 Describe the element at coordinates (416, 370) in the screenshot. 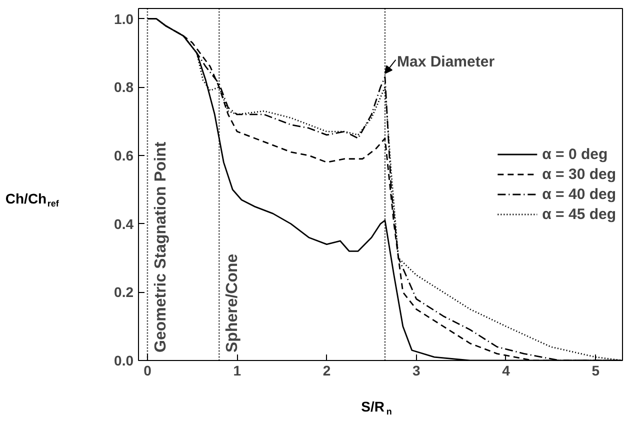

I see `x-tick-label: 3` at that location.